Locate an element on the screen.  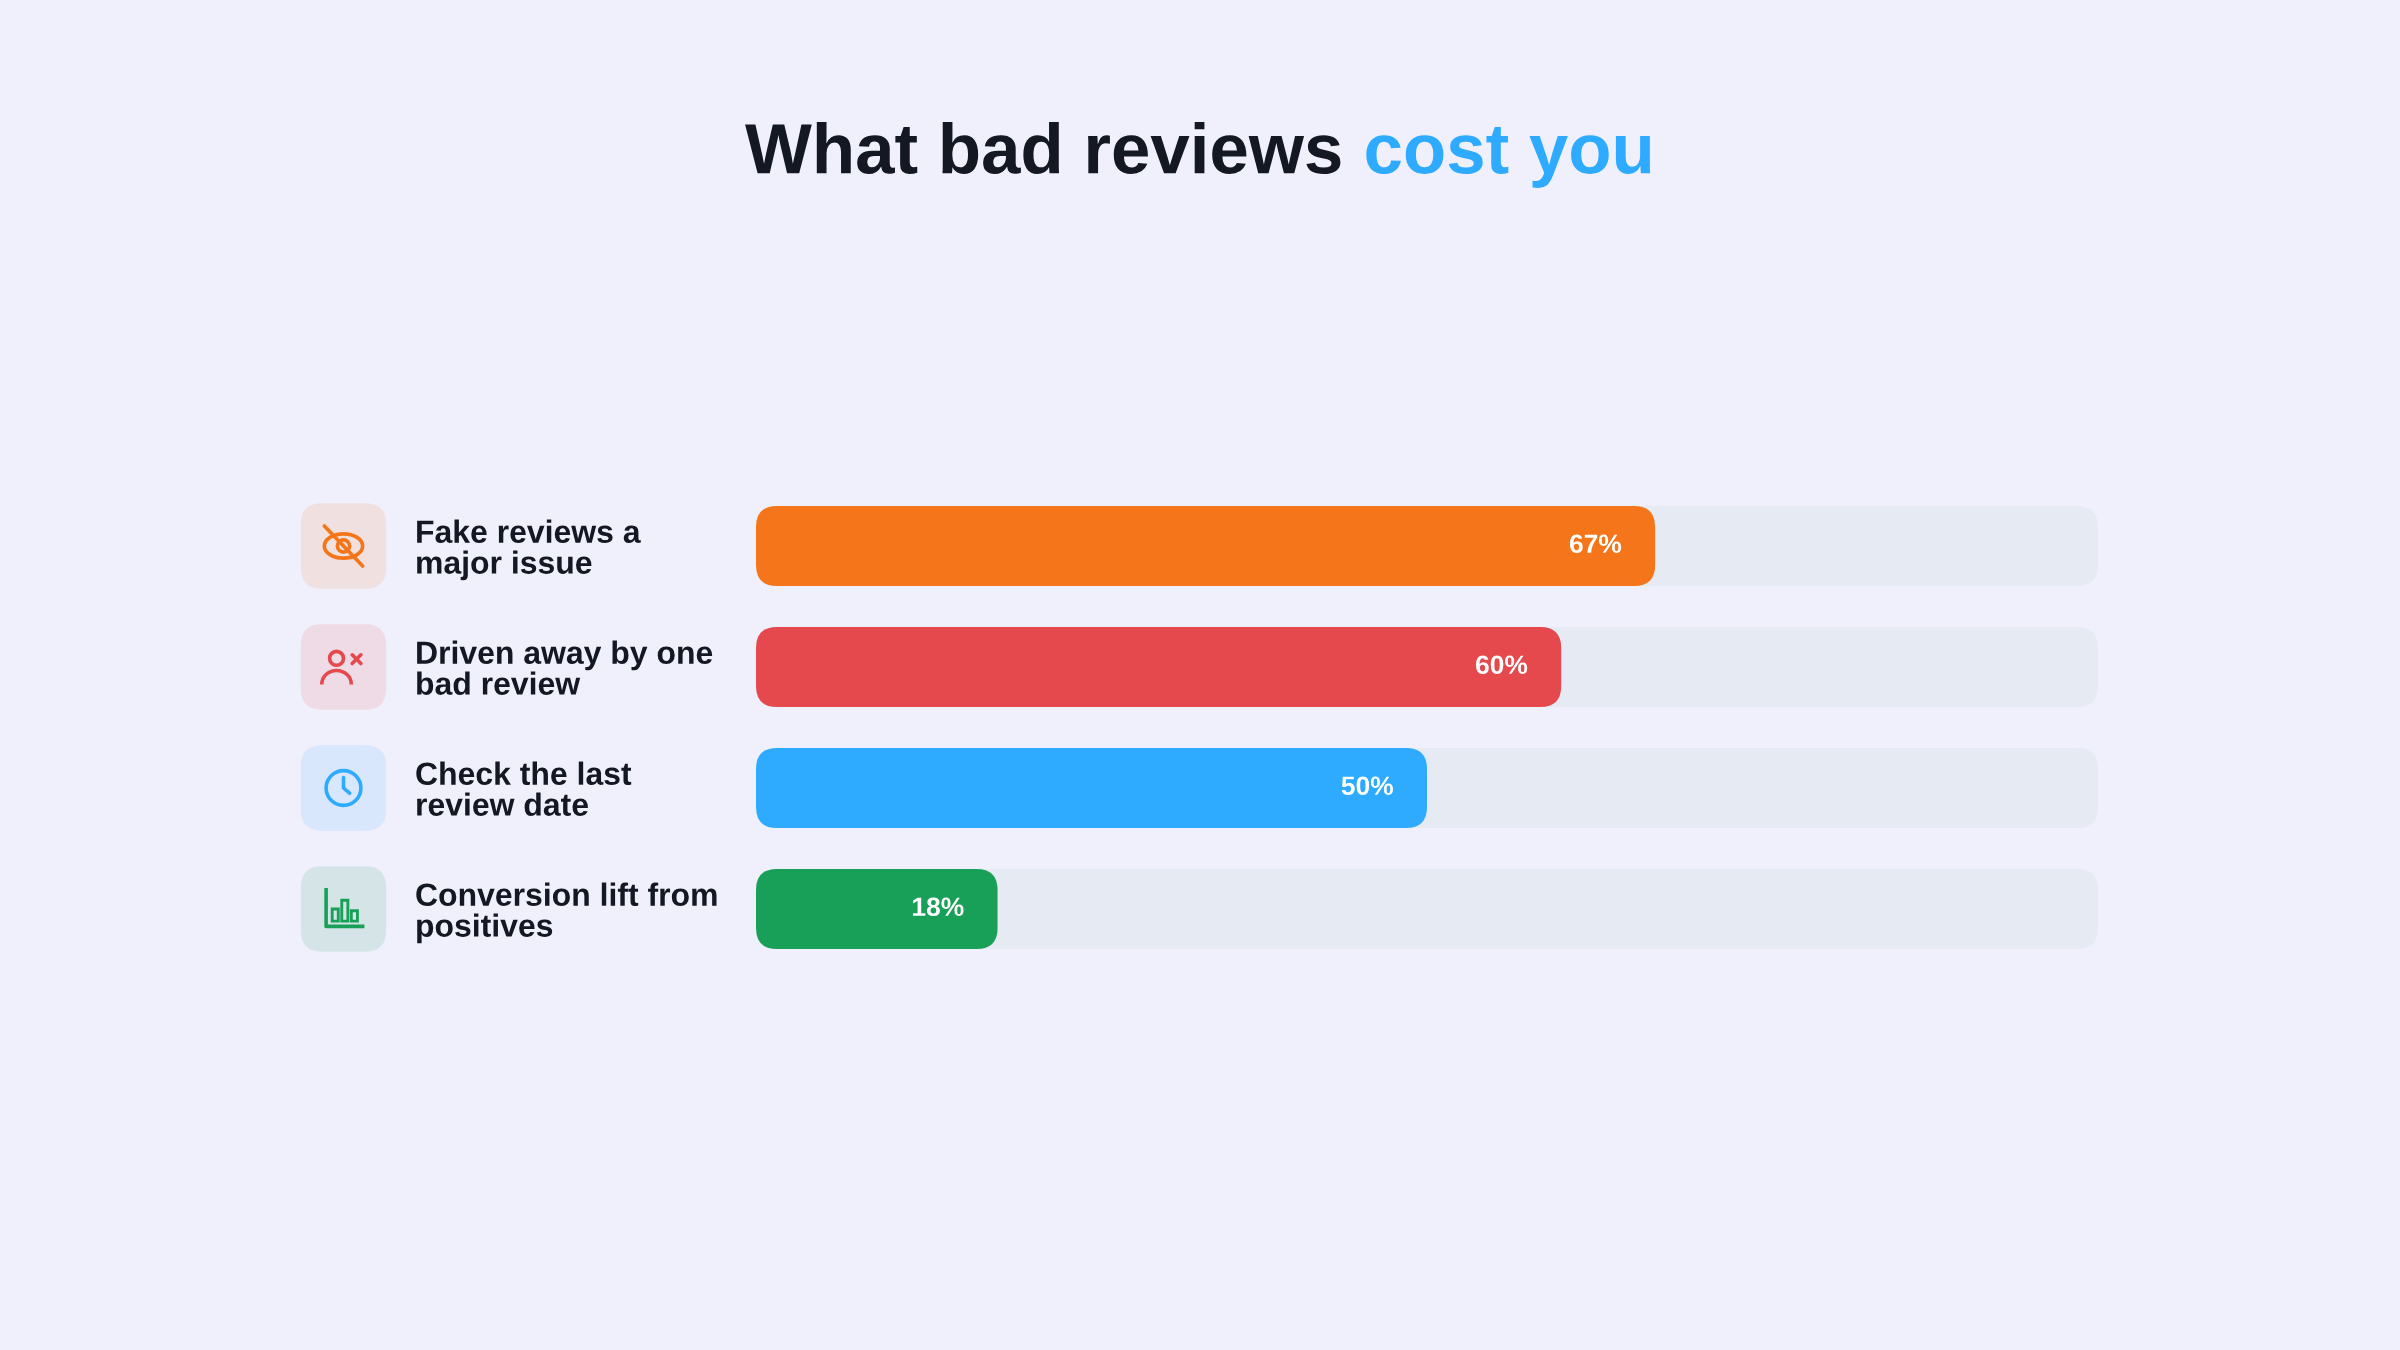
data-label: 60% is located at coordinates (1502, 665).